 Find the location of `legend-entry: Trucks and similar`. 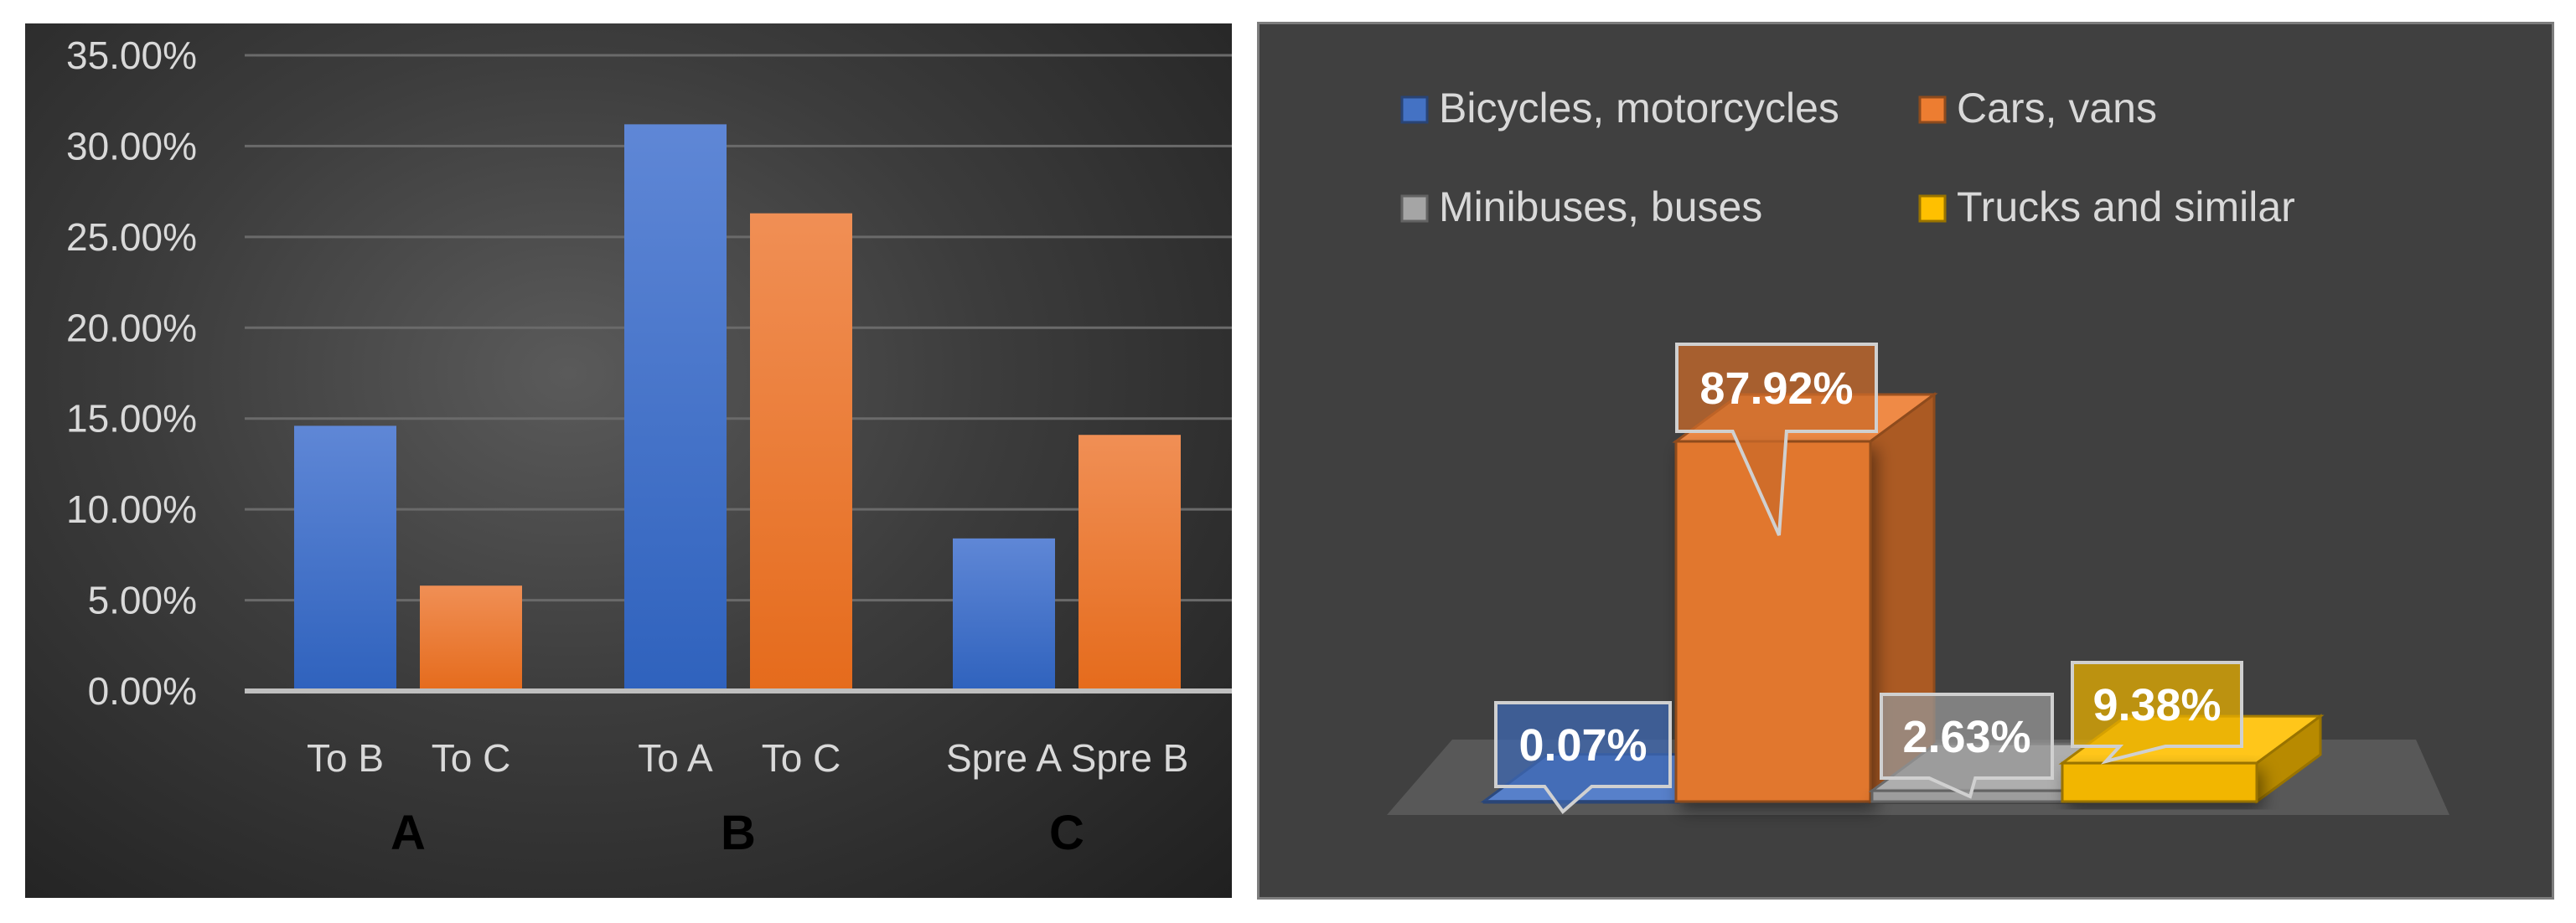

legend-entry: Trucks and similar is located at coordinates (2126, 206).